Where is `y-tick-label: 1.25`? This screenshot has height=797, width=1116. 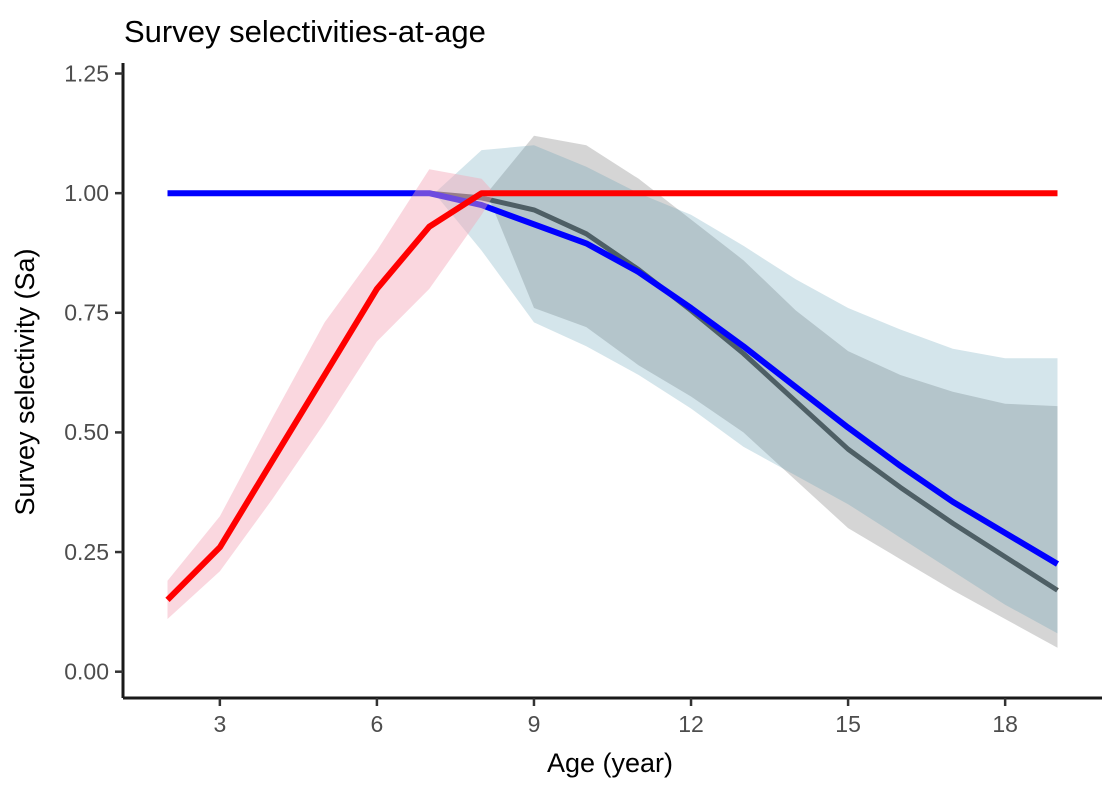 y-tick-label: 1.25 is located at coordinates (86, 73).